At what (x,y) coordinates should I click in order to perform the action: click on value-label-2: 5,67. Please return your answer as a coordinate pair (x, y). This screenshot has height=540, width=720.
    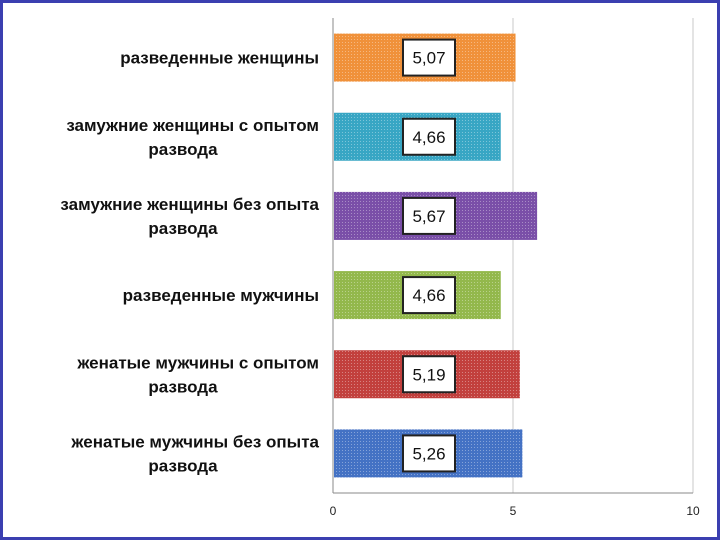
    Looking at the image, I should click on (428, 216).